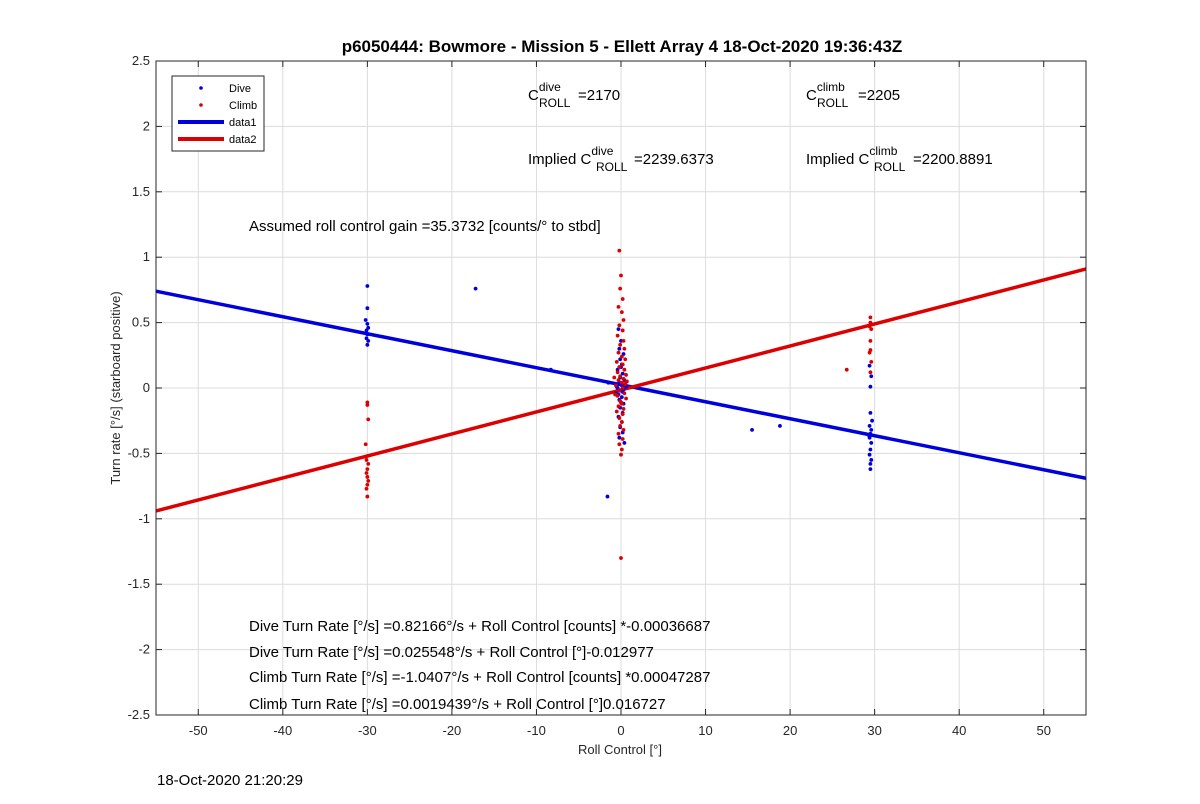 This screenshot has height=804, width=1200. Describe the element at coordinates (574, 95) in the screenshot. I see `c-roll-dive-annotation: Cdive ROLL =2170` at that location.